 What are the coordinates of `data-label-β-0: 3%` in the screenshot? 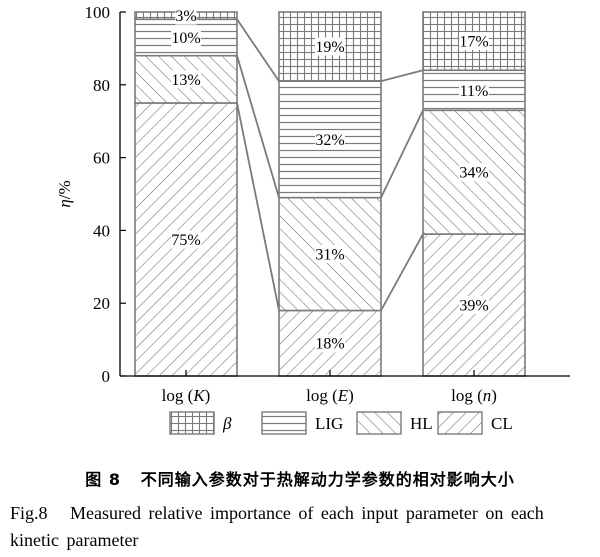 It's located at (185, 16).